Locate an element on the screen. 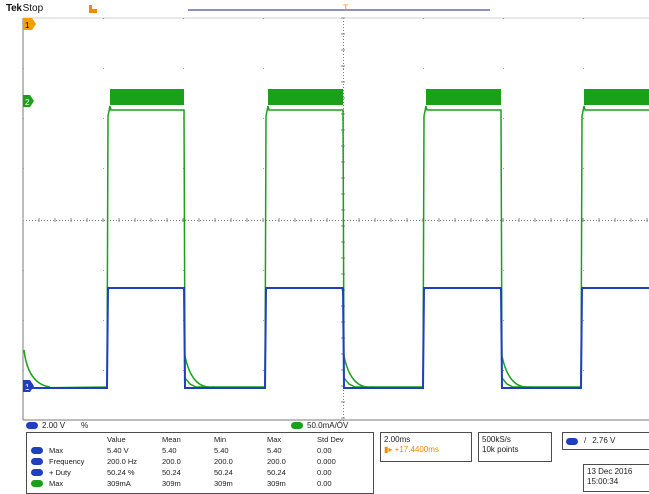 This screenshot has width=649, height=494. timebase-scale: 2.00ms is located at coordinates (397, 439).